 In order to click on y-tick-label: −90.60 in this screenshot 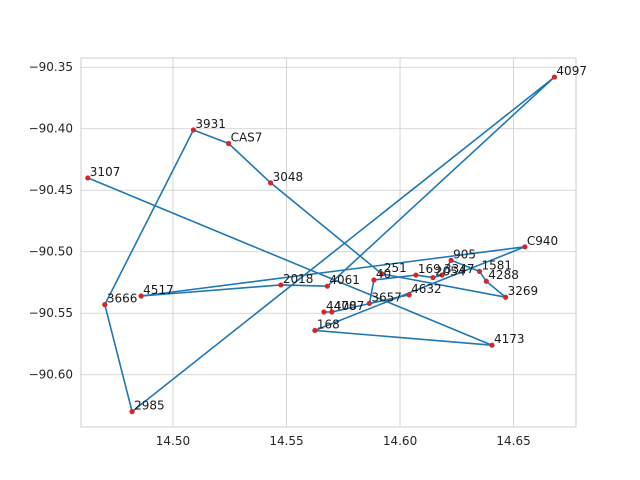, I will do `click(51, 375)`.